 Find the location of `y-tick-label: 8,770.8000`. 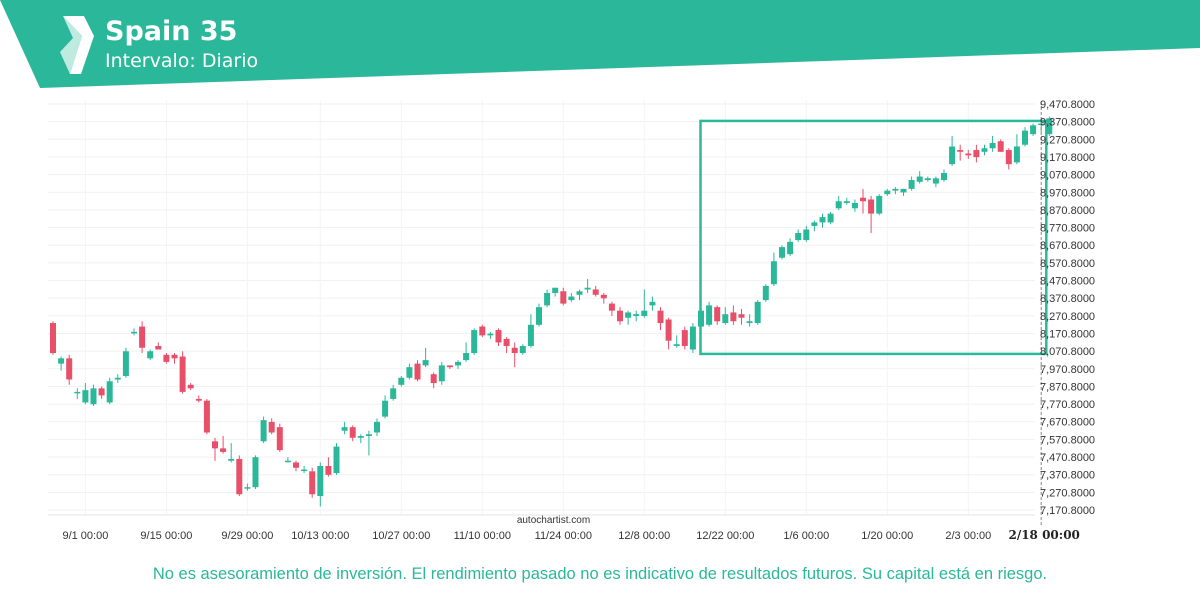

y-tick-label: 8,770.8000 is located at coordinates (1067, 229).